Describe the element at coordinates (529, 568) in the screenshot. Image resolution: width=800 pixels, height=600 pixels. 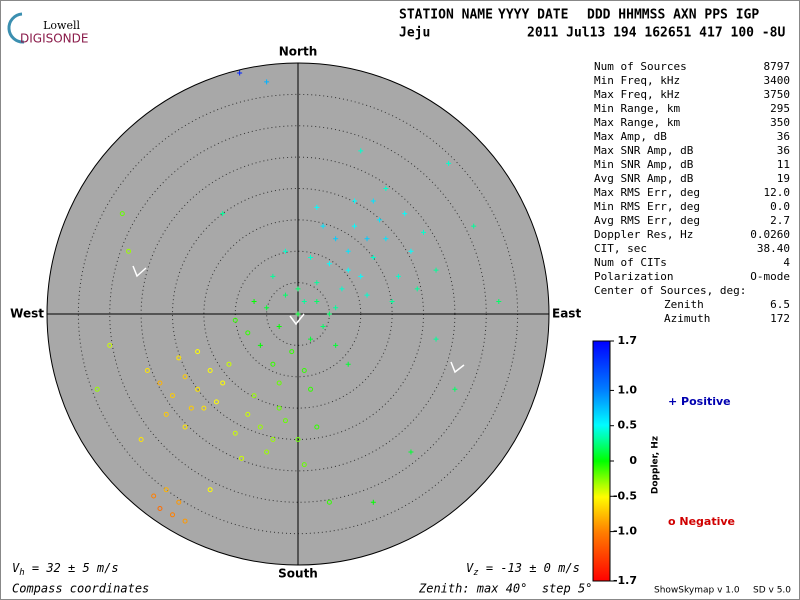
I see `vz-value: = -13 ± 0 m/s` at that location.